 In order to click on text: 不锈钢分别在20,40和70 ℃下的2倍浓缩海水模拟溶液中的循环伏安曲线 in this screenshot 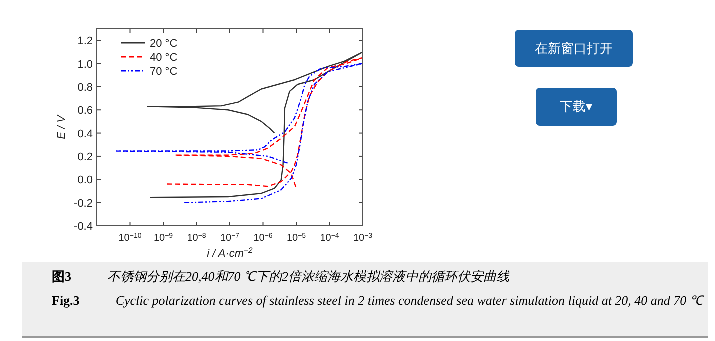, I will do `click(309, 276)`.